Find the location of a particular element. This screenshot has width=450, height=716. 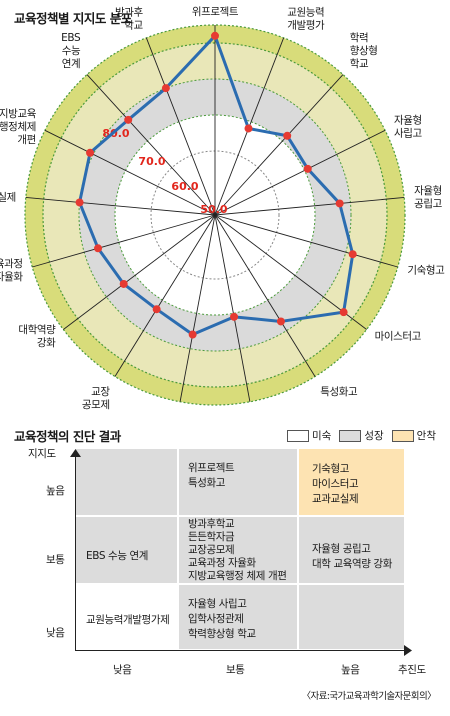

cell-low-mid: 자율형 사립고 입학사정관제 학력향상형 학교 is located at coordinates (238, 616).